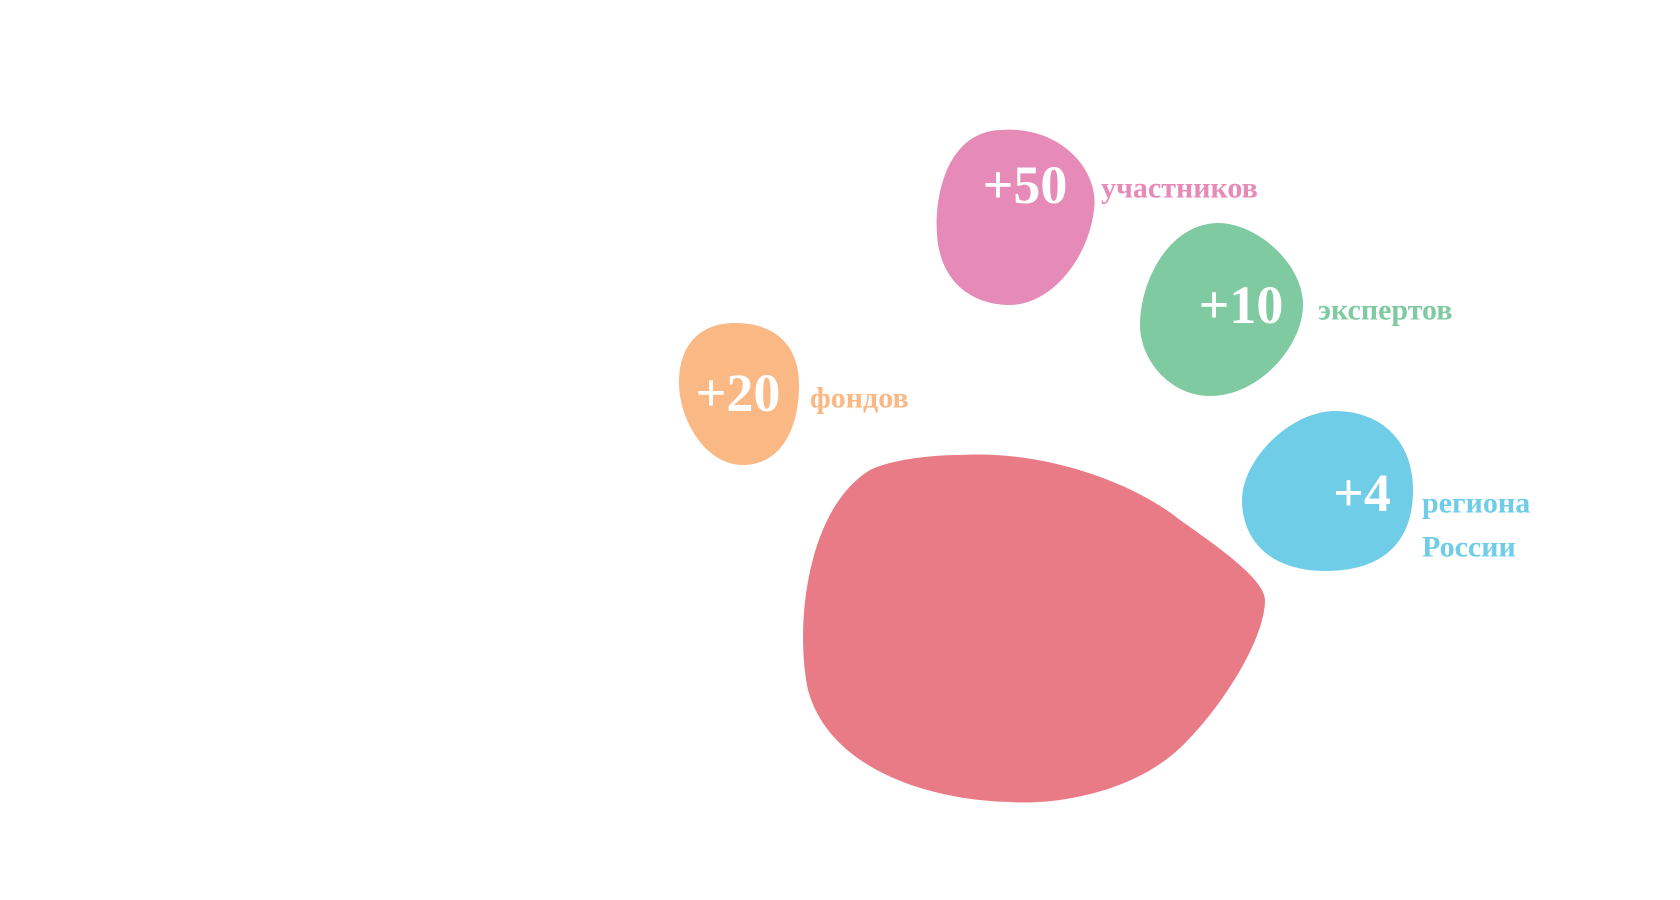 The image size is (1680, 900). Describe the element at coordinates (1034, 628) in the screenshot. I see `red-blob` at that location.